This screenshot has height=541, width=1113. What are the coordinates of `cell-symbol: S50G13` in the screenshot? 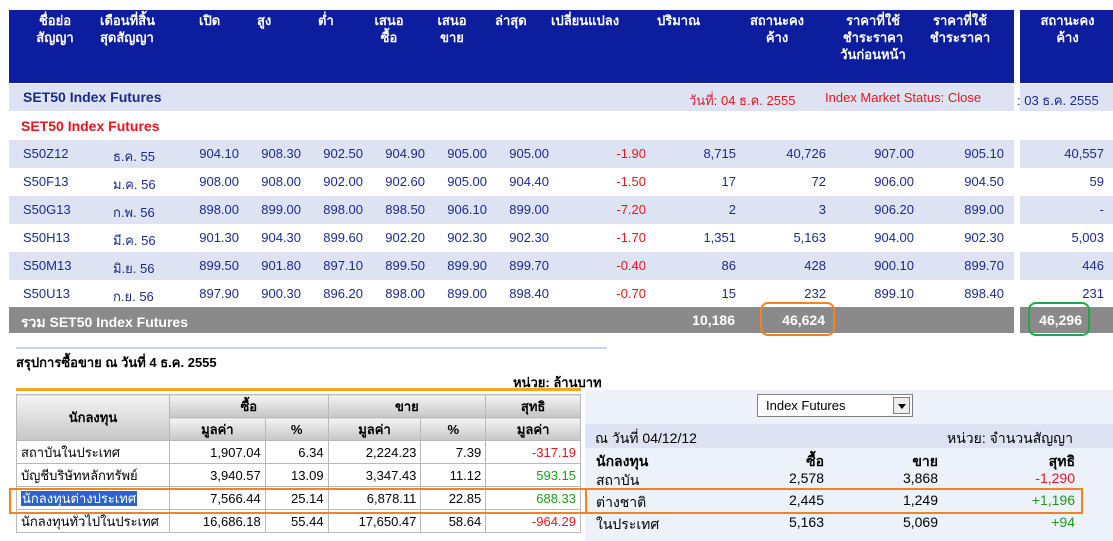 It's located at (47, 209).